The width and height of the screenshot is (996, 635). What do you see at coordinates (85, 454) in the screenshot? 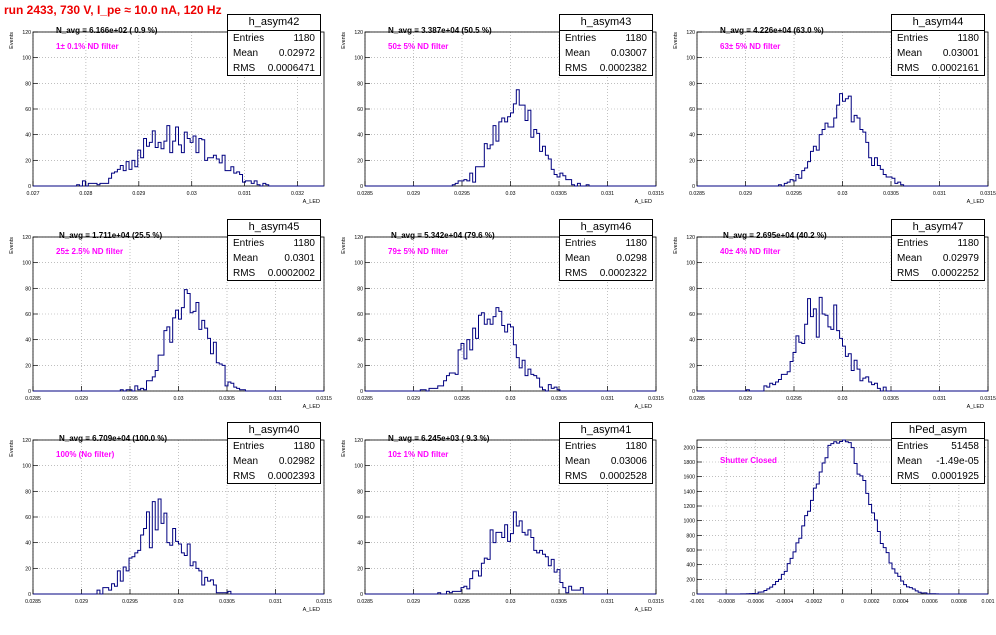
I see `filter-label: 100% (No filter)` at bounding box center [85, 454].